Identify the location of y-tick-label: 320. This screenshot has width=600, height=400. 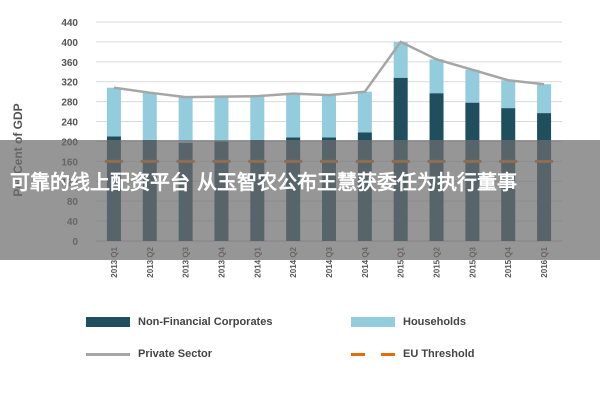
(69, 83).